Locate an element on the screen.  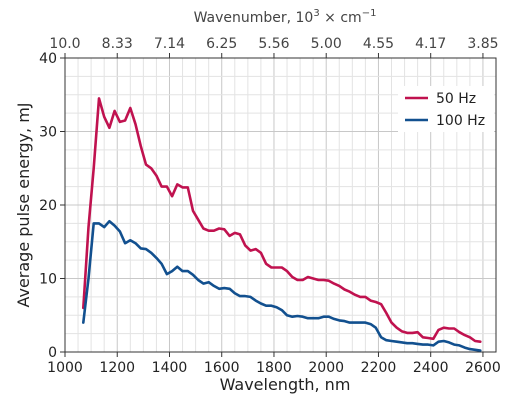
x-tick-label: 2200 is located at coordinates (379, 368).